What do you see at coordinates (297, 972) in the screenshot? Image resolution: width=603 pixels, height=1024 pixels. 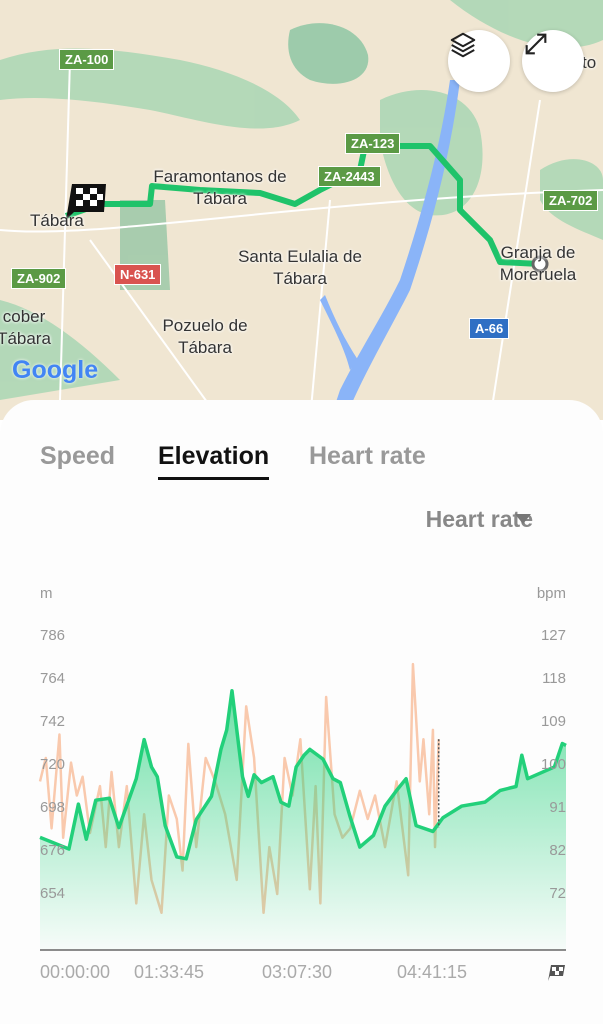 I see `x-tick: 03:07:30` at bounding box center [297, 972].